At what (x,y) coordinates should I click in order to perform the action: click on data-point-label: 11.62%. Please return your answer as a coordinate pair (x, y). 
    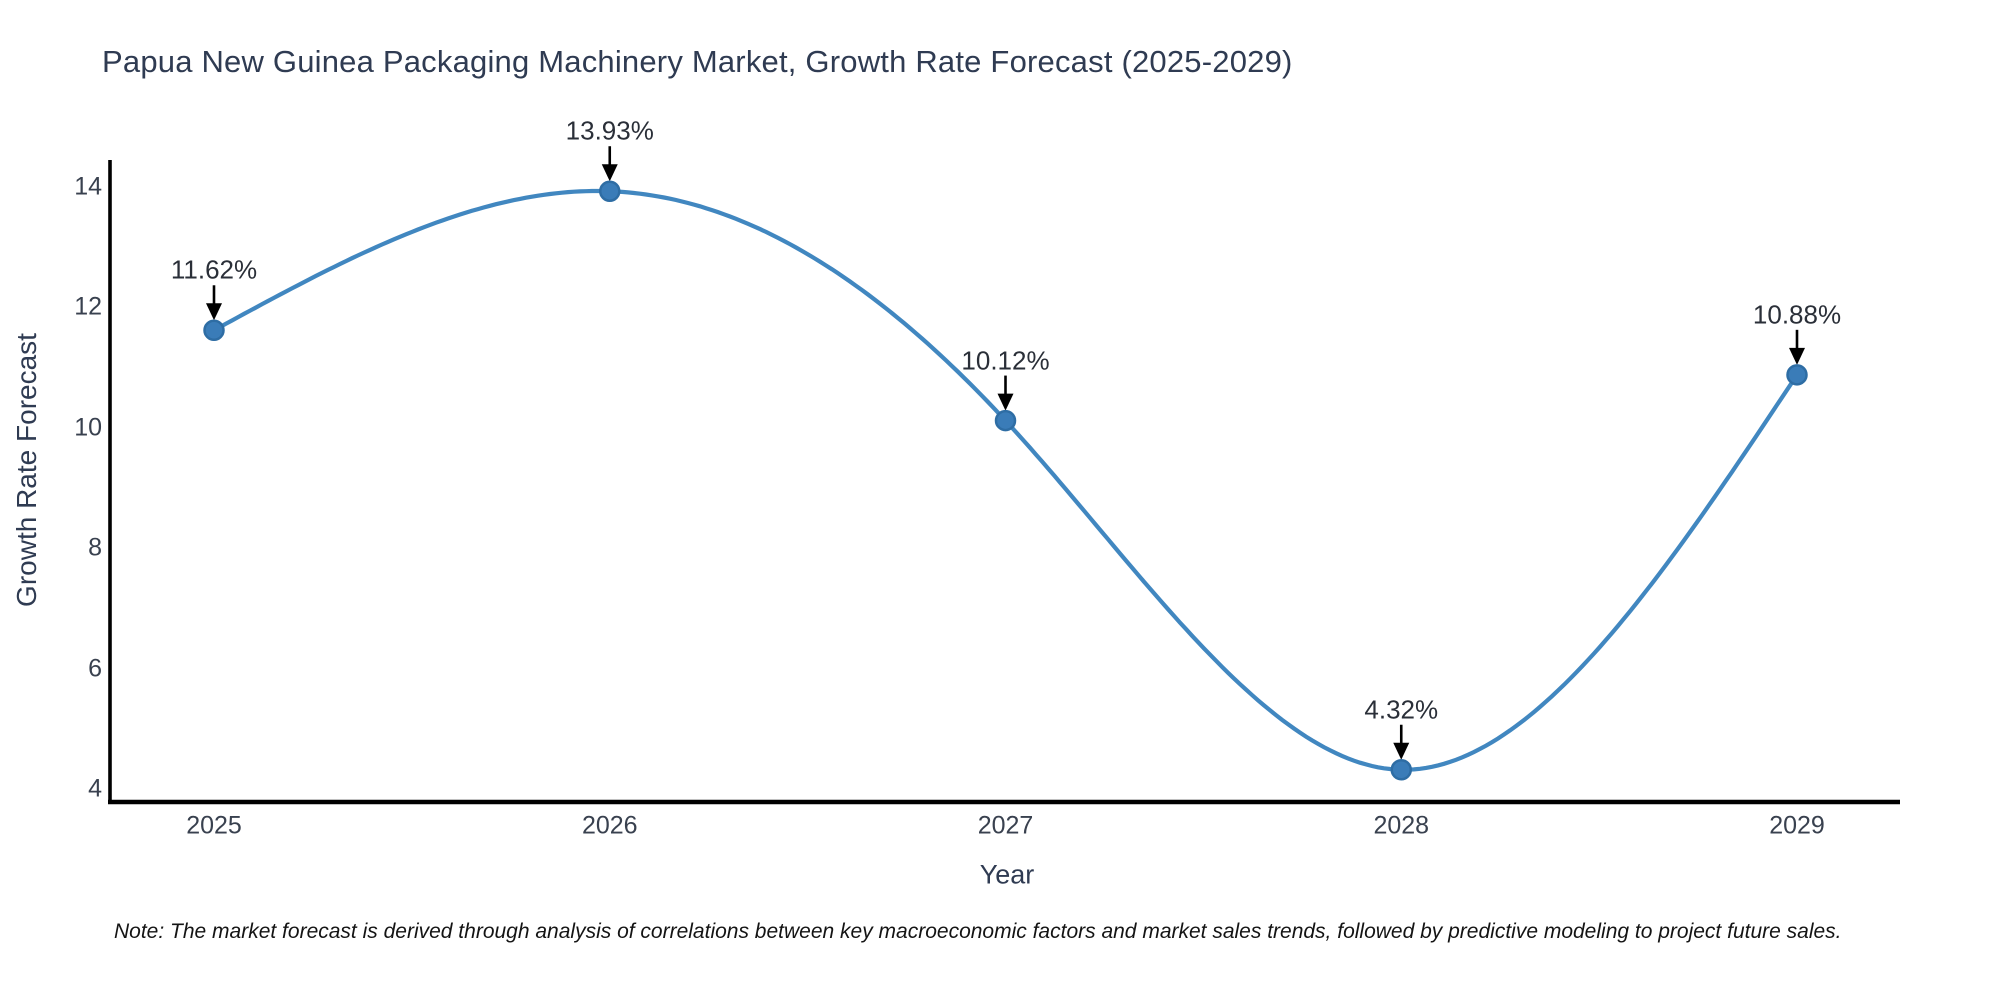
    Looking at the image, I should click on (214, 269).